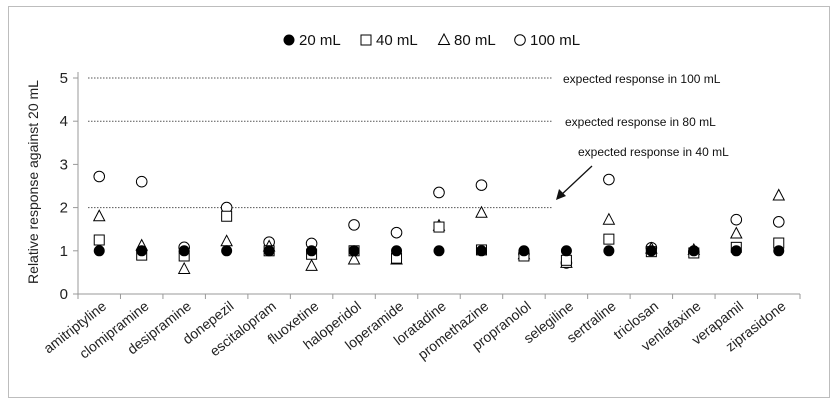 The height and width of the screenshot is (404, 837). What do you see at coordinates (640, 122) in the screenshot?
I see `reference-line-label: expected response in 80 mL` at bounding box center [640, 122].